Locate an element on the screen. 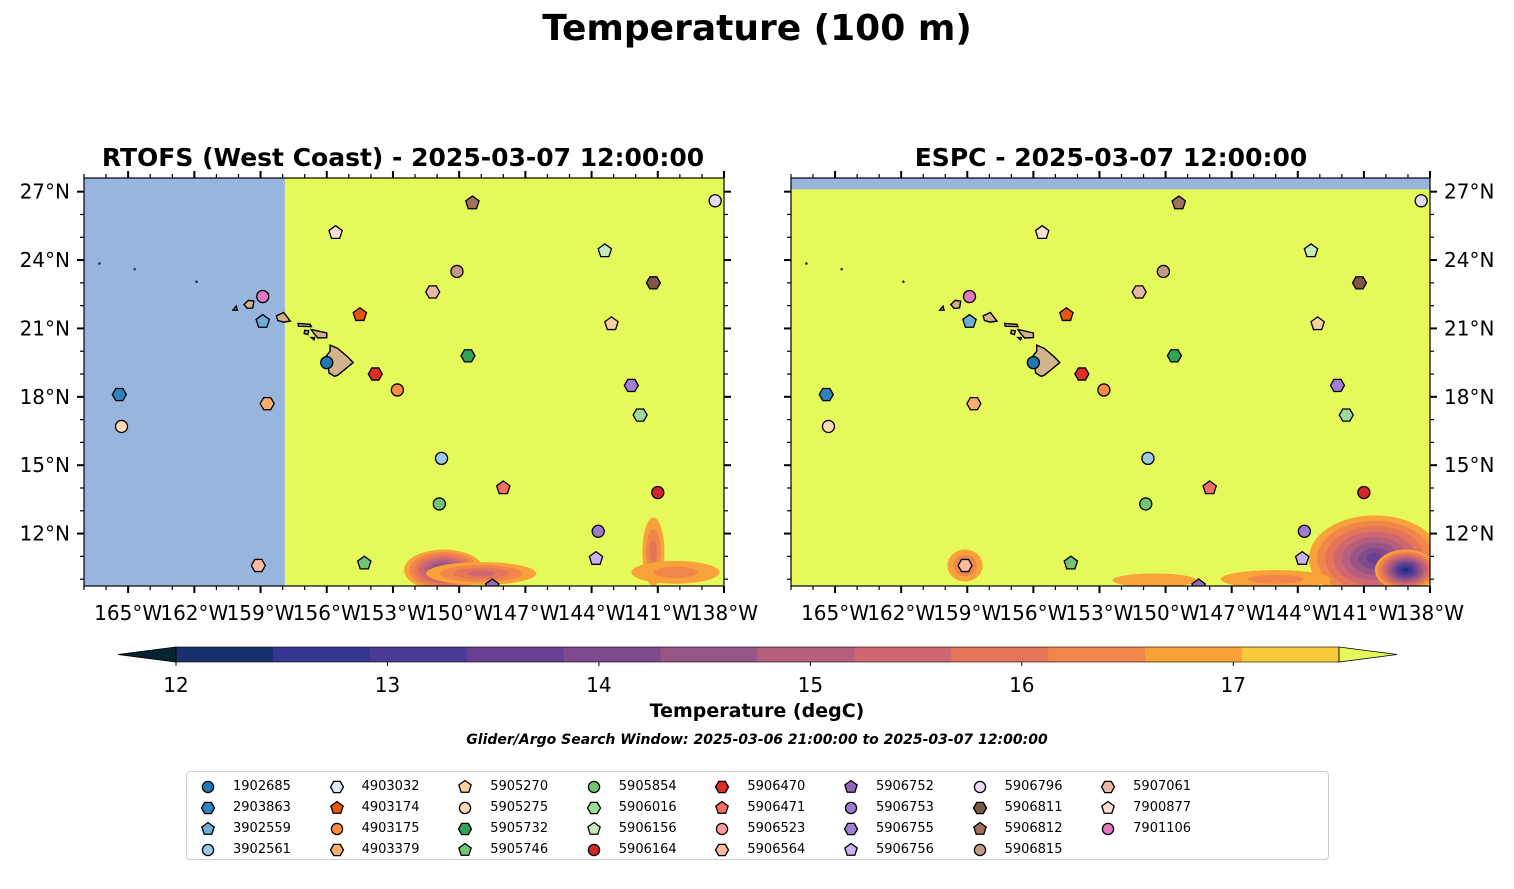 This screenshot has width=1514, height=889. legend-item-5906156: 5906156 is located at coordinates (647, 828).